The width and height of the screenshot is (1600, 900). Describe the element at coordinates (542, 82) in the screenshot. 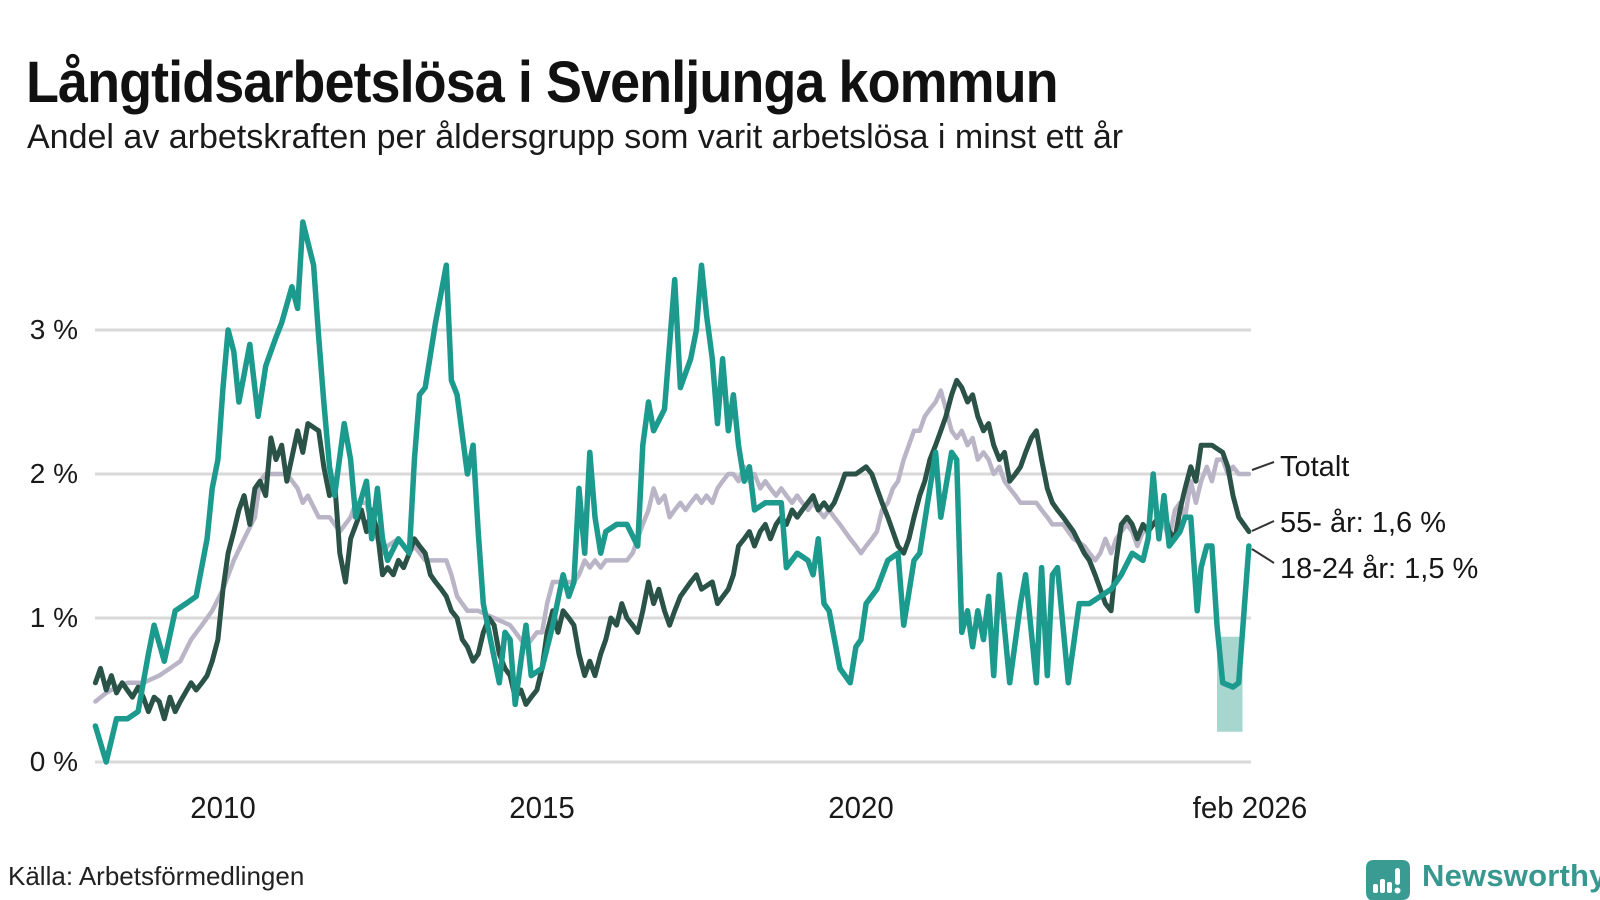

I see `page-title: Långtidsarbetslösa i Svenljunga kommun` at that location.